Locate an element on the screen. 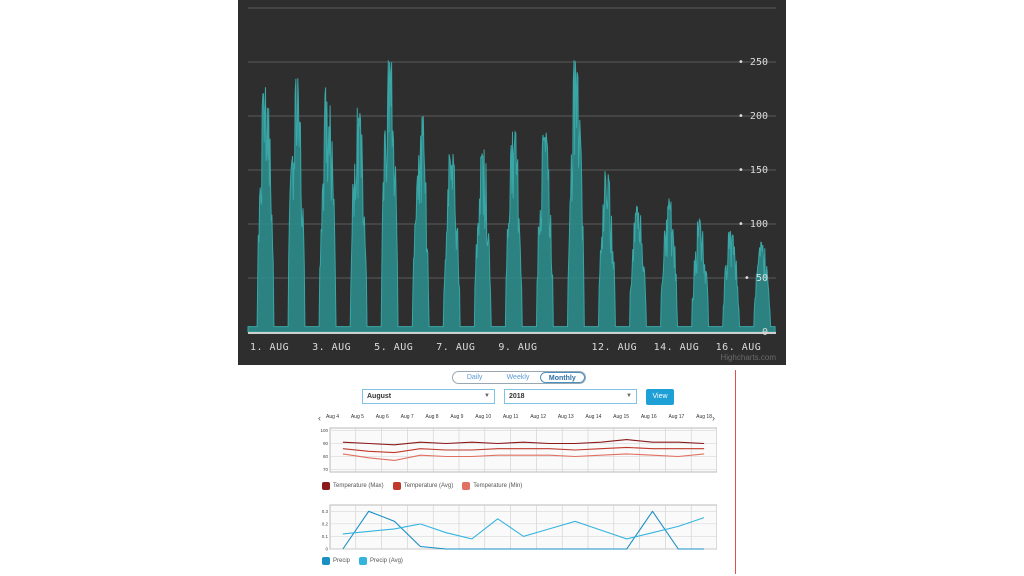  date-header-label: Aug 13 is located at coordinates (565, 417).